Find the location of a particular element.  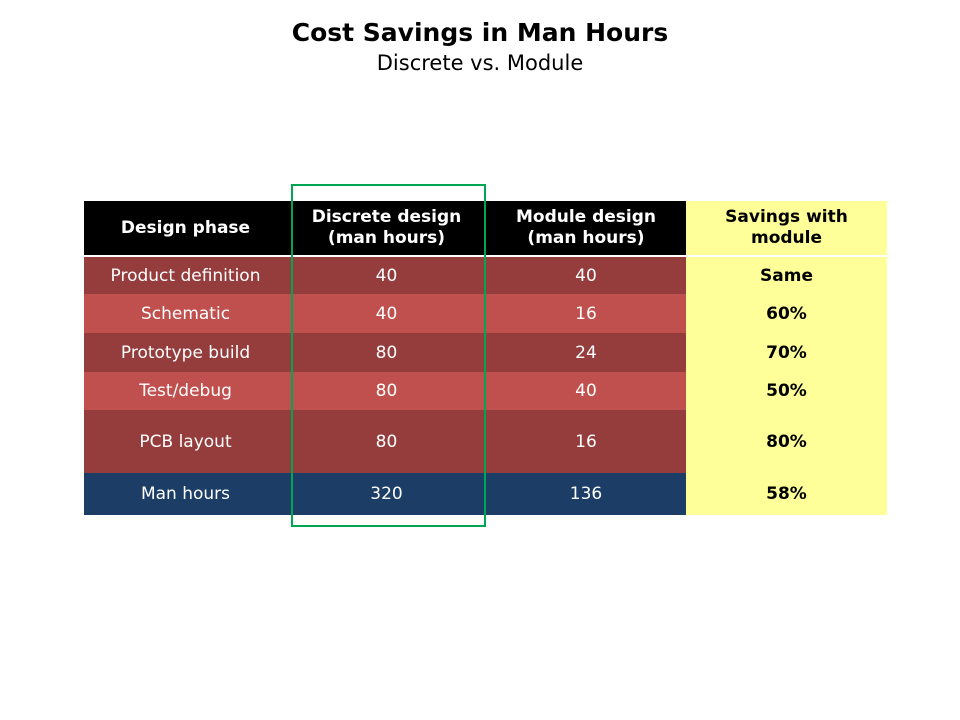

module-cell: 136 is located at coordinates (586, 494).